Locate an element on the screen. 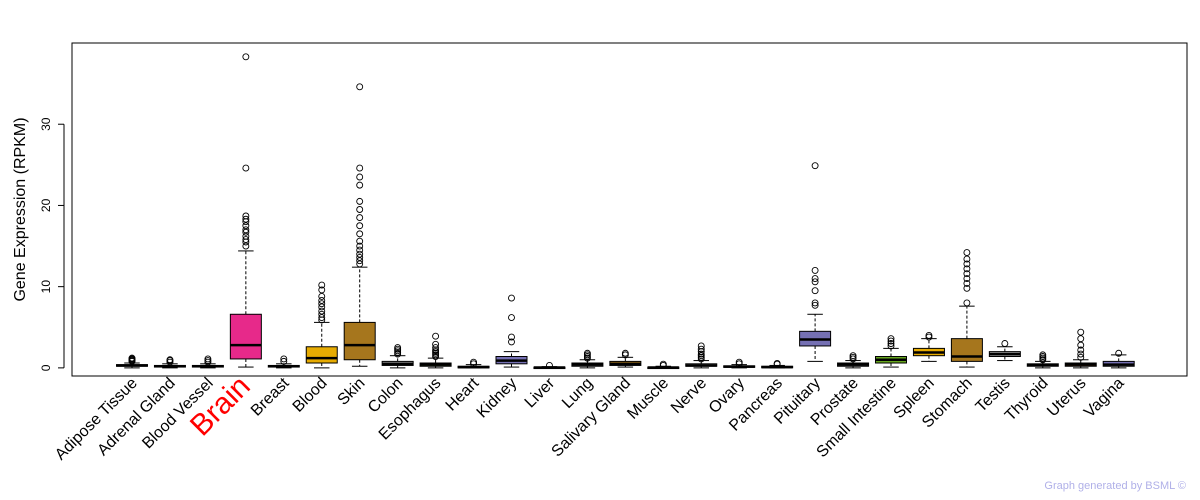 The height and width of the screenshot is (500, 1200). x-tick-label-thyroid: Thyroid is located at coordinates (1027, 400).